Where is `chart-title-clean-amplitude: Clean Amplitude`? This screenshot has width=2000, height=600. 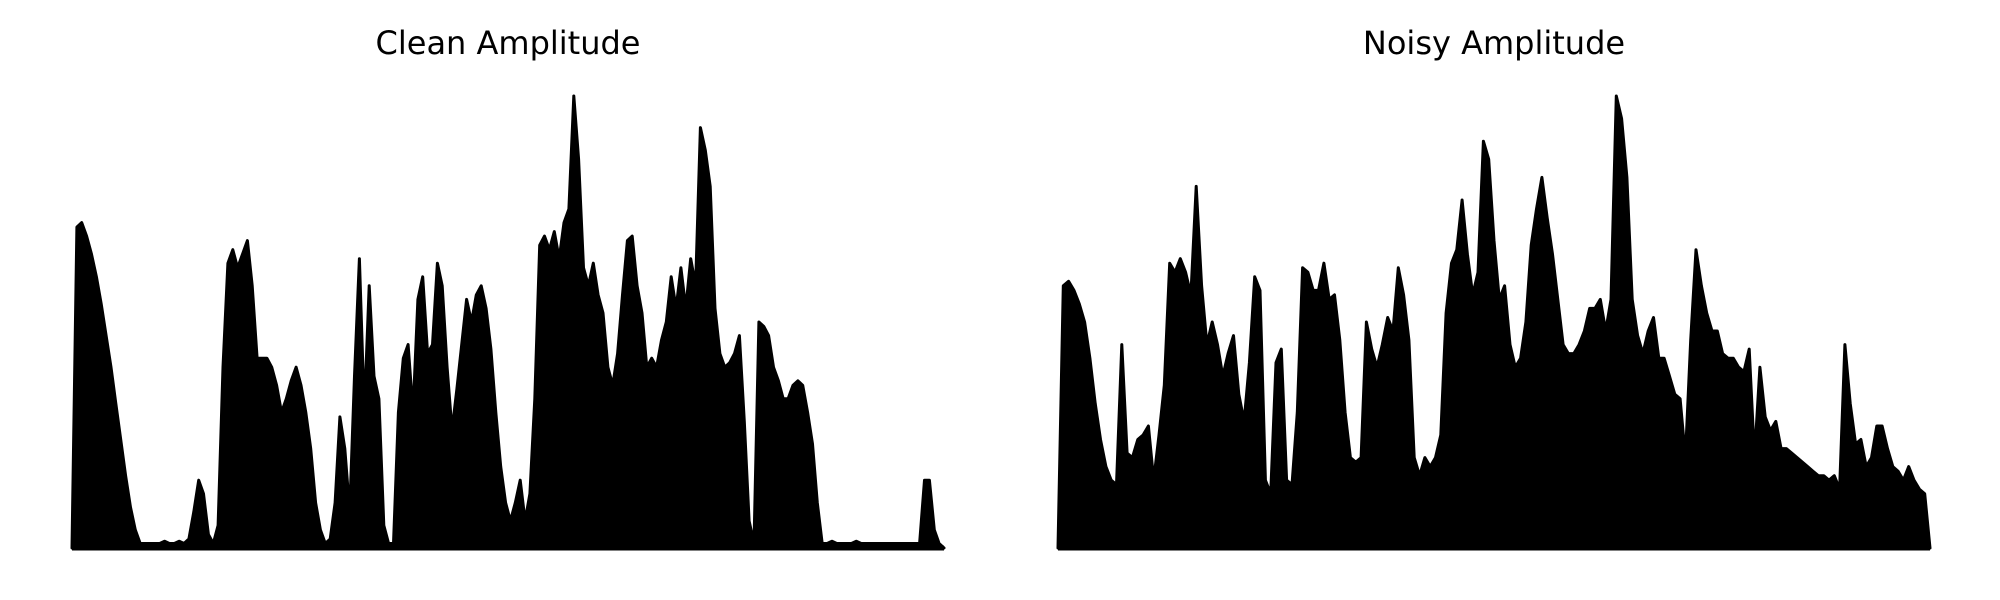 chart-title-clean-amplitude: Clean Amplitude is located at coordinates (508, 43).